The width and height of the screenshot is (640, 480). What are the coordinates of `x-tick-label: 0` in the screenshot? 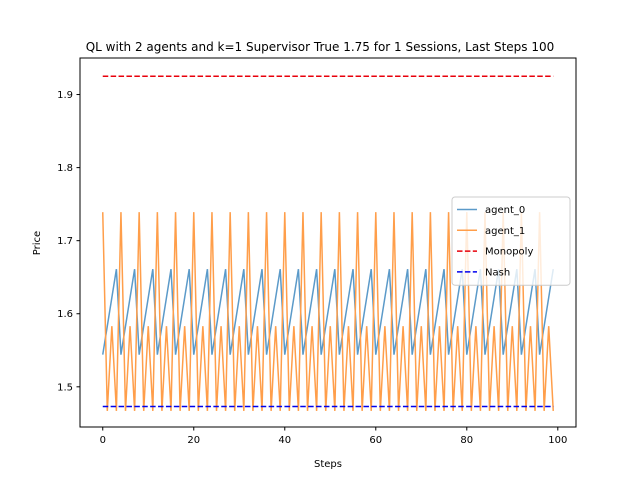 It's located at (103, 440).